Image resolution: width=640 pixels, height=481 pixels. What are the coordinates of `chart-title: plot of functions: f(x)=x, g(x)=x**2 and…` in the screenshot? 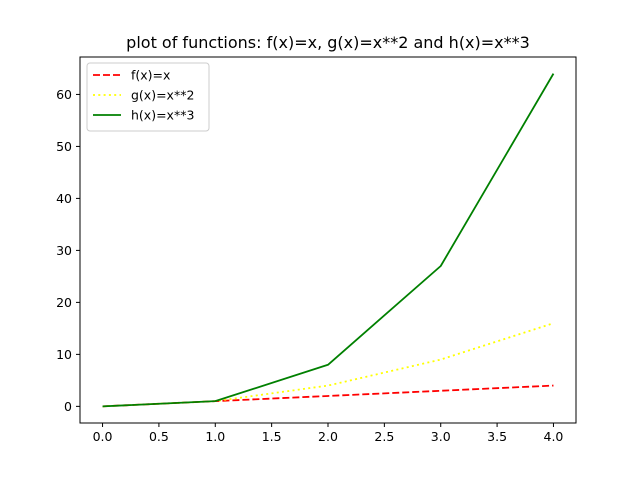 It's located at (328, 42).